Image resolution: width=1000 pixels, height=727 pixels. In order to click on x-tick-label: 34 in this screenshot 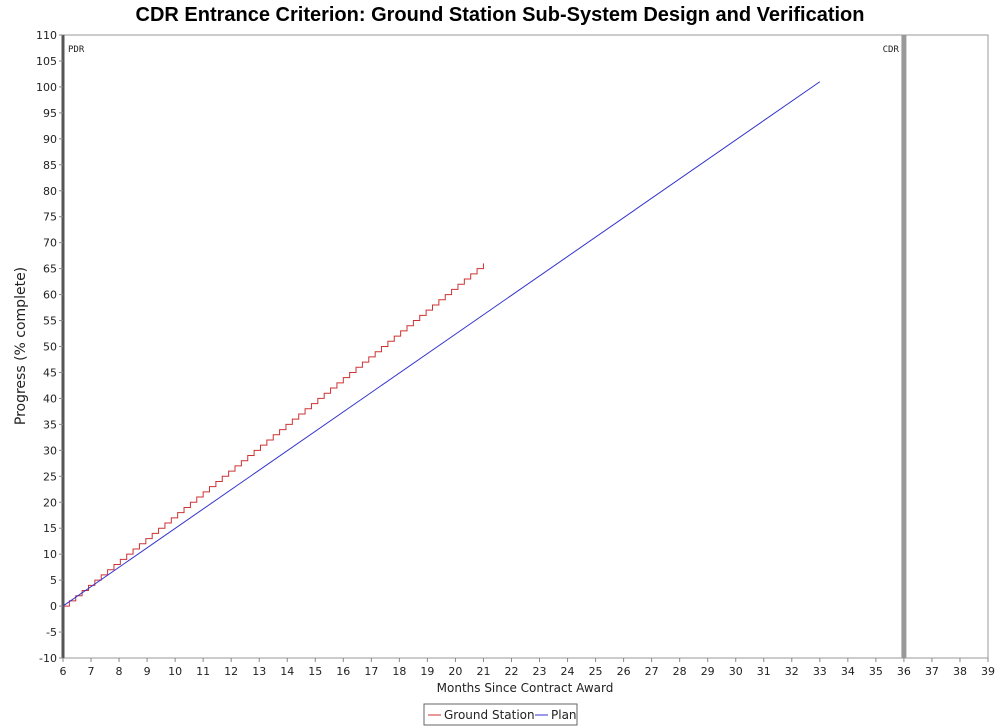, I will do `click(848, 671)`.